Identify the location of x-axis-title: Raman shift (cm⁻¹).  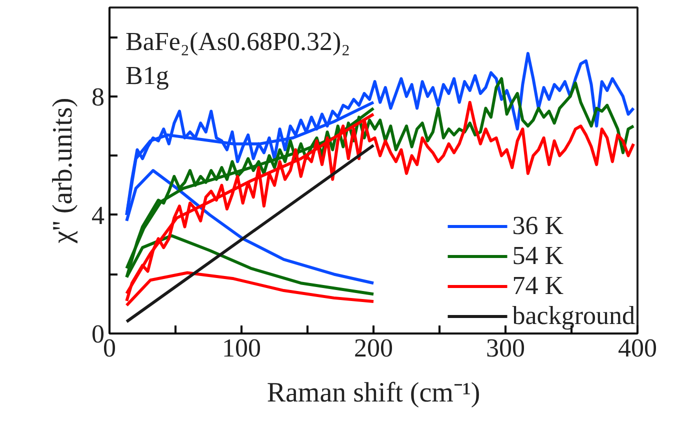
(373, 393).